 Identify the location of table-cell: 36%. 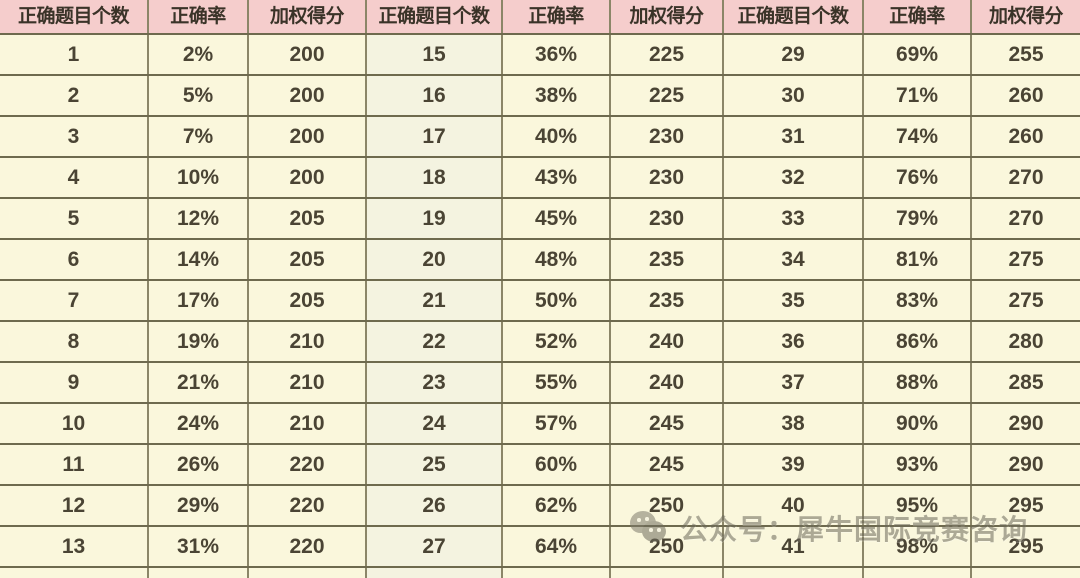
(556, 55).